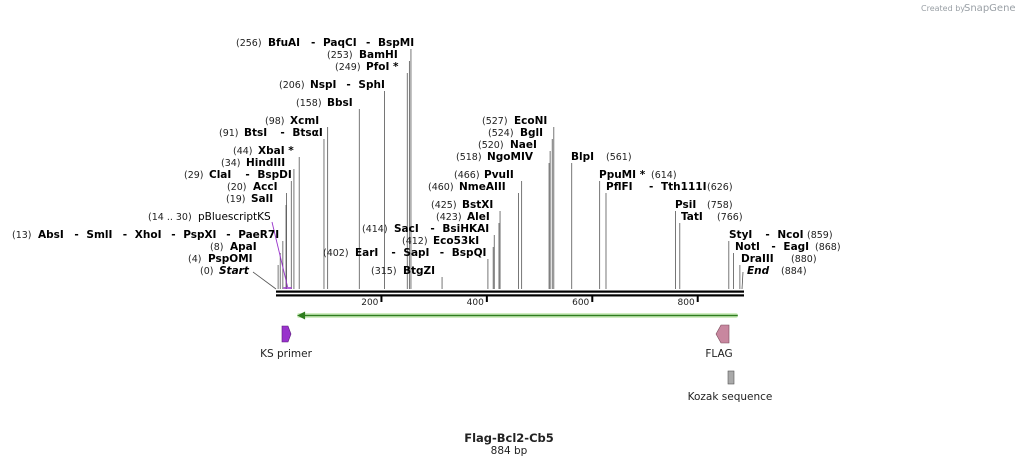 This screenshot has width=1019, height=466. Describe the element at coordinates (396, 43) in the screenshot. I see `site-name: BspMI` at that location.